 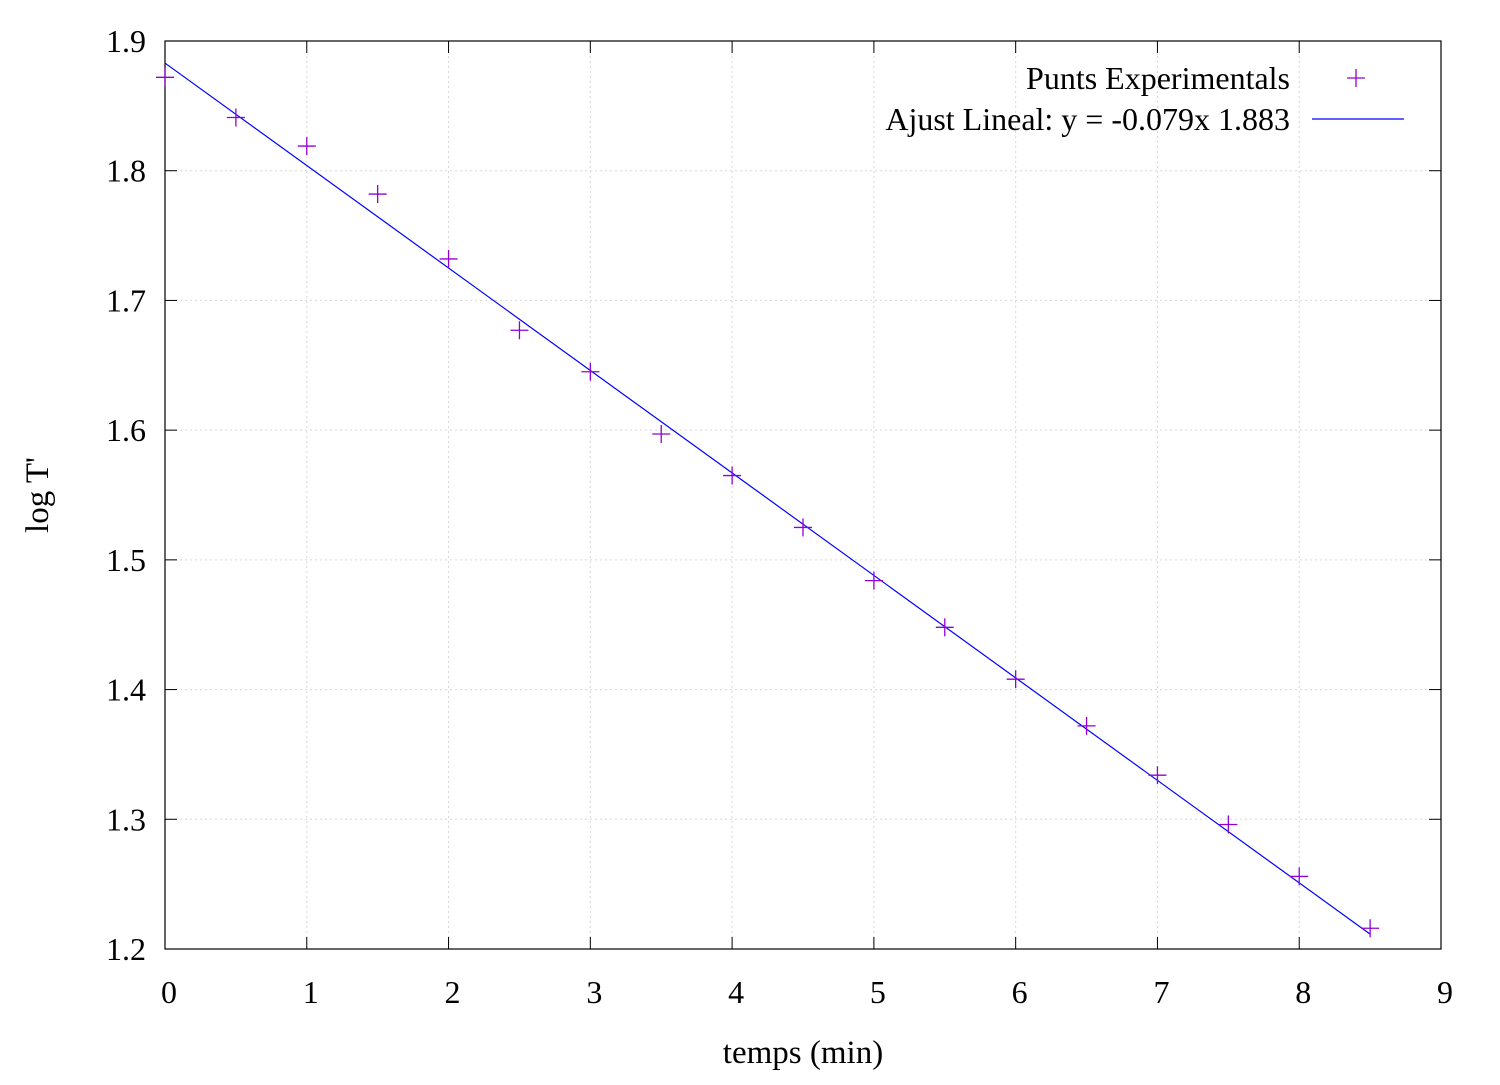 I want to click on x-tick-label: 1, so click(x=311, y=992).